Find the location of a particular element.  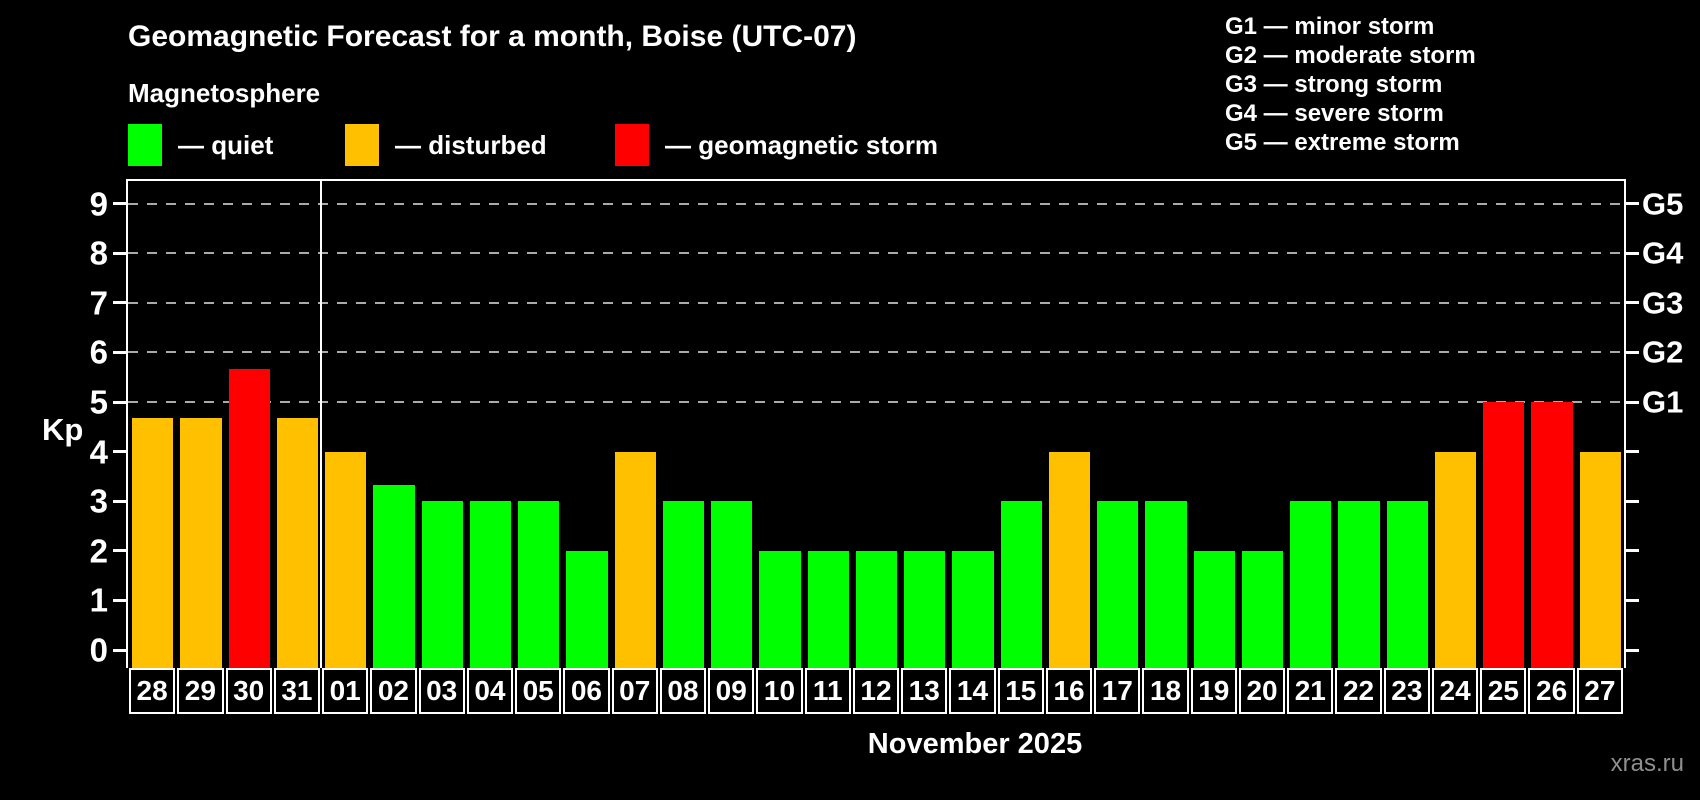

g-axis-label-g5: G5 is located at coordinates (1663, 204).